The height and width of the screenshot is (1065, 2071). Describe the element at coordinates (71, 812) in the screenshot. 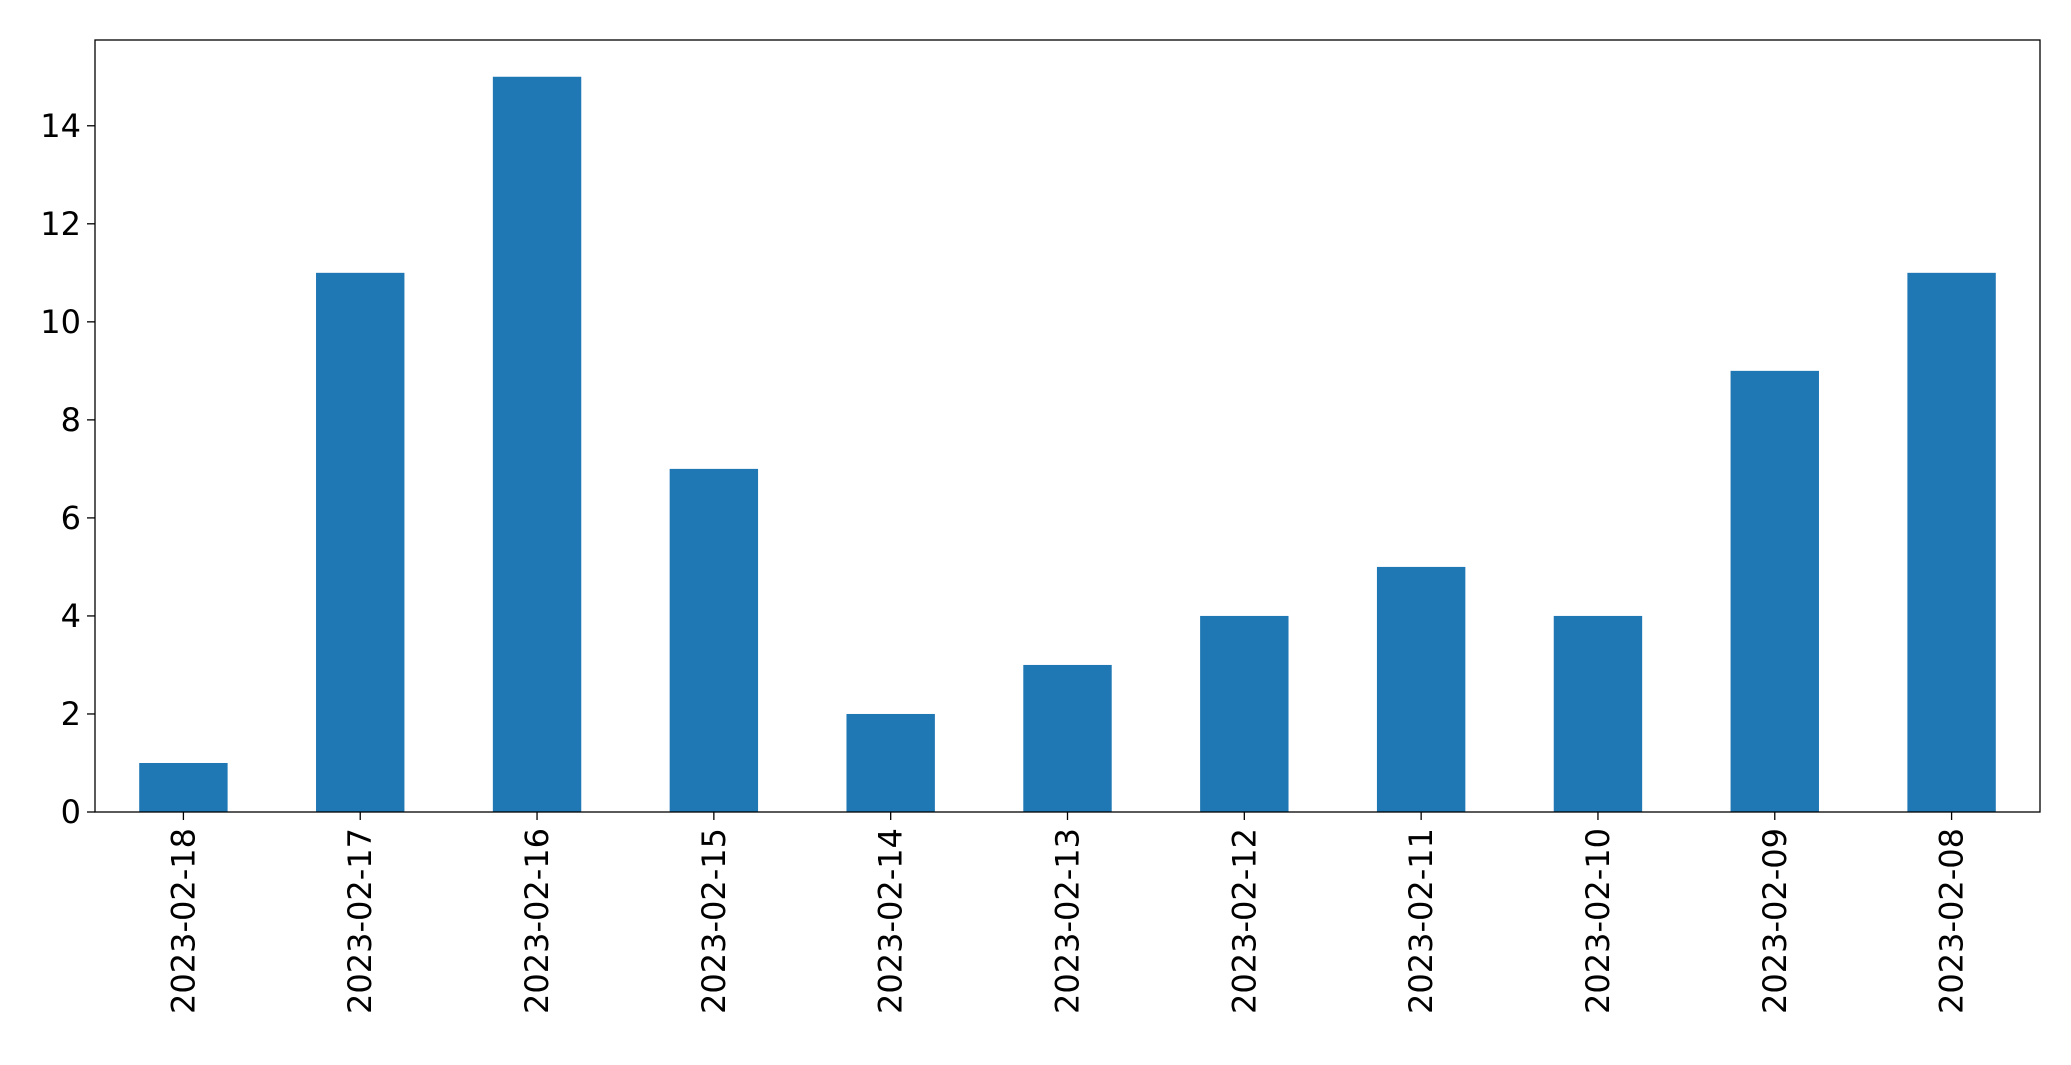

I see `y-tick-label: 0` at that location.